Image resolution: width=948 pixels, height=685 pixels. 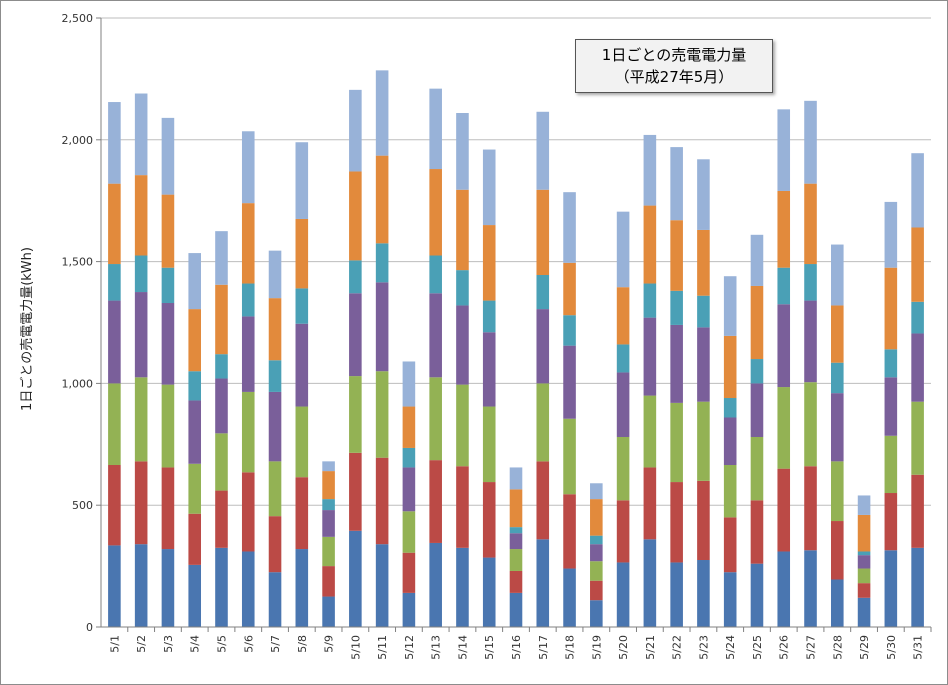 I want to click on x-tick-label: 5/21, so click(x=650, y=647).